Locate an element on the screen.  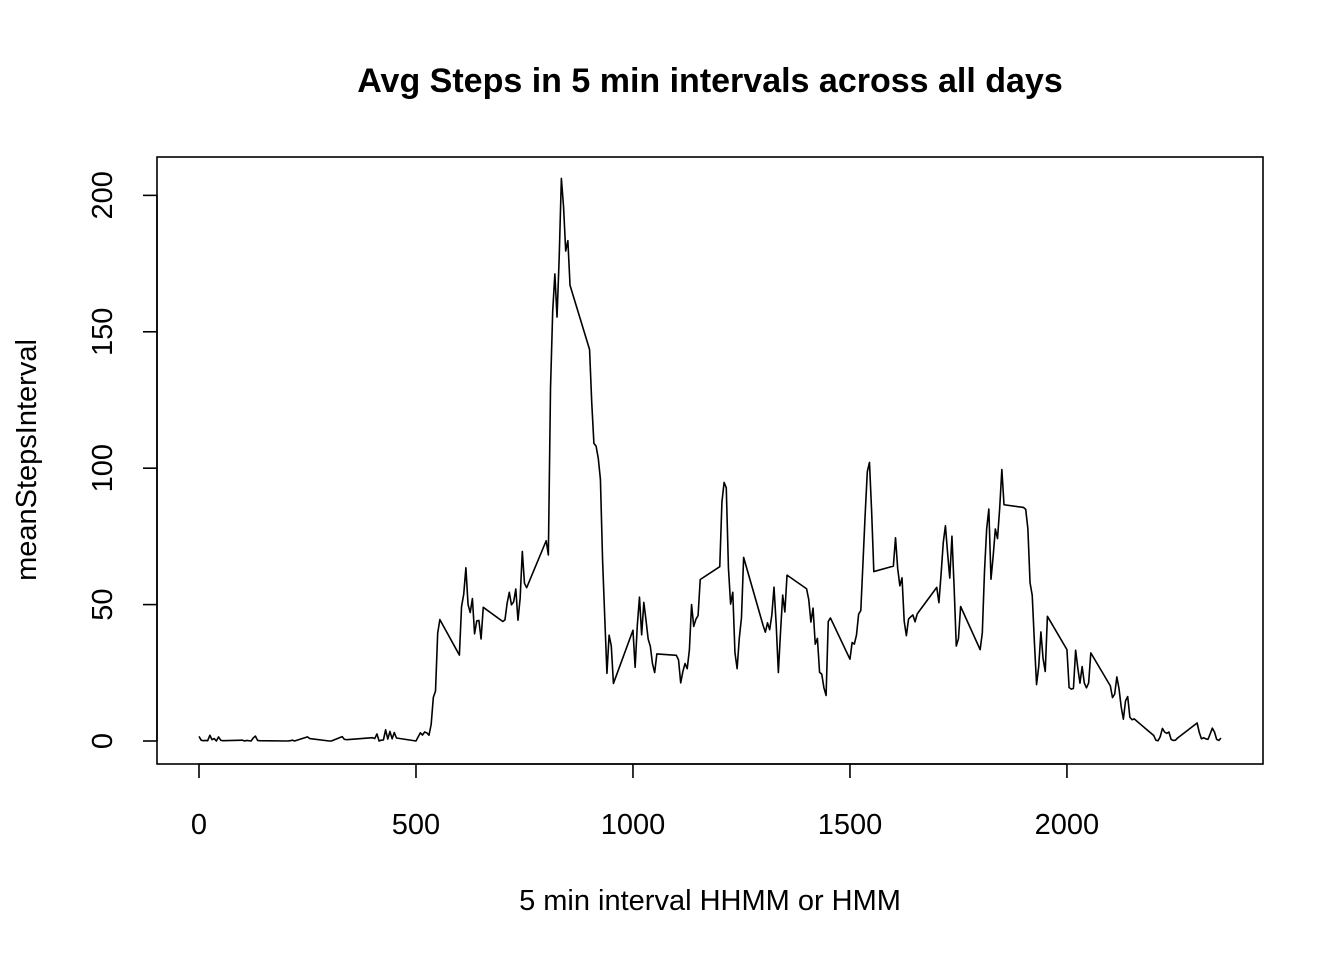
x-tick-label: 2000 is located at coordinates (1067, 825).